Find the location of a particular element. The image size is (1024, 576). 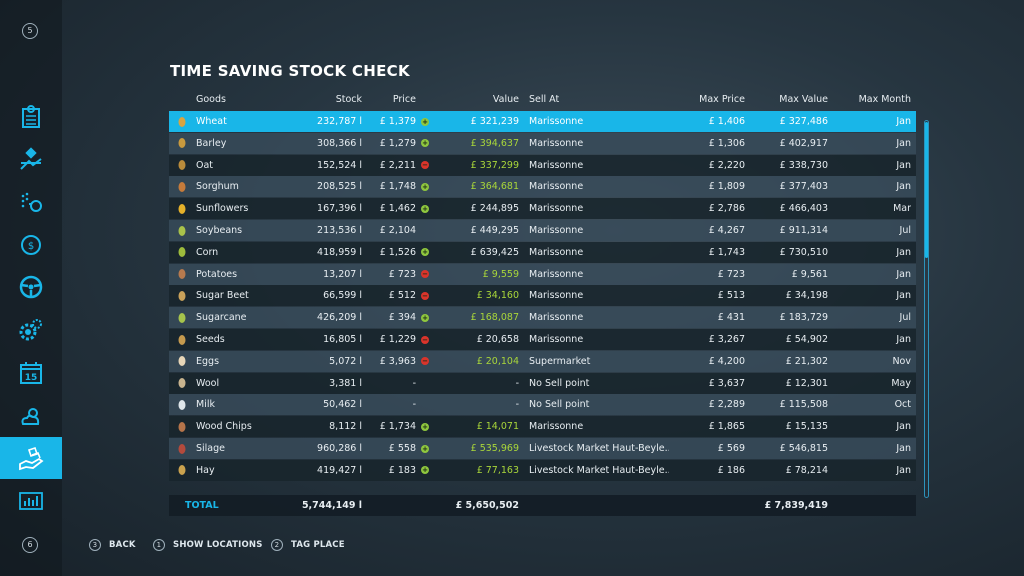

header-value: Value is located at coordinates (505, 99).